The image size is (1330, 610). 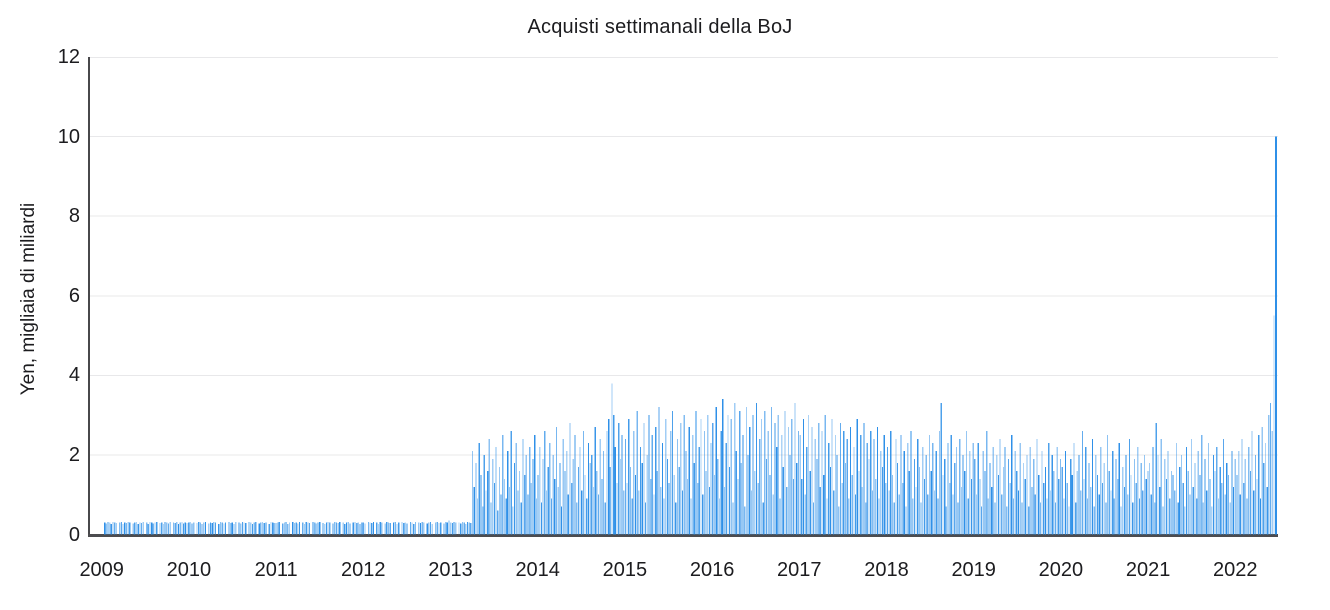 What do you see at coordinates (68, 136) in the screenshot?
I see `y-tick-label-10: 10` at bounding box center [68, 136].